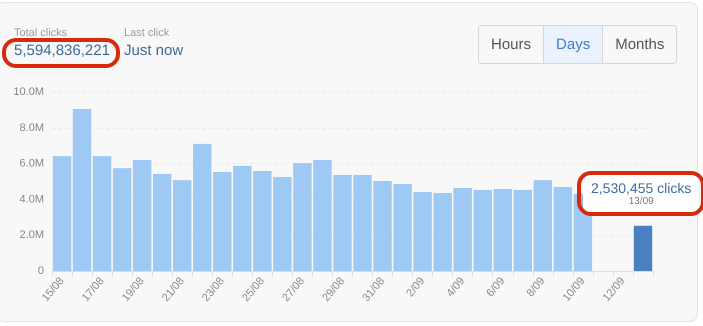  What do you see at coordinates (32, 128) in the screenshot?
I see `y-tick-label: 8.0M` at bounding box center [32, 128].